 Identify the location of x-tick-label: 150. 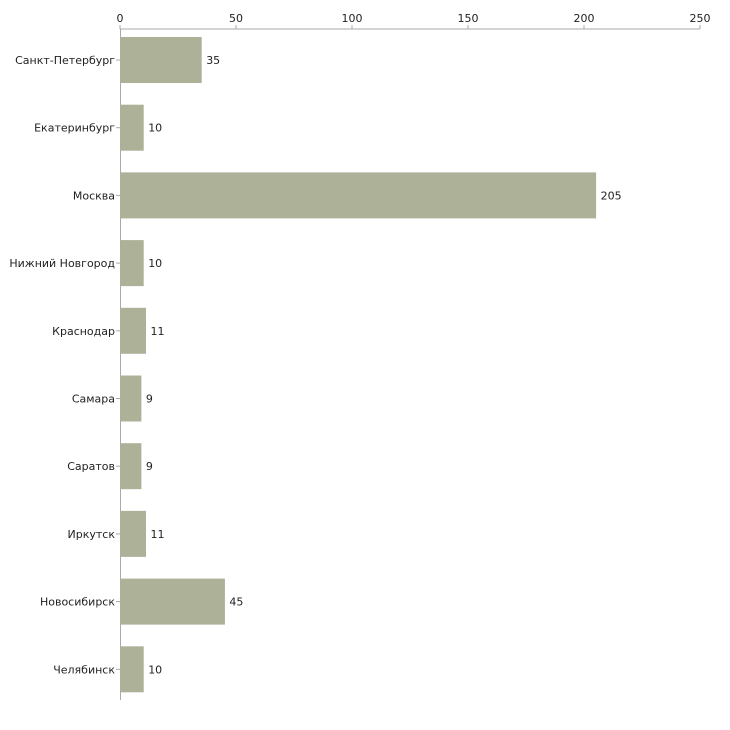
(468, 18).